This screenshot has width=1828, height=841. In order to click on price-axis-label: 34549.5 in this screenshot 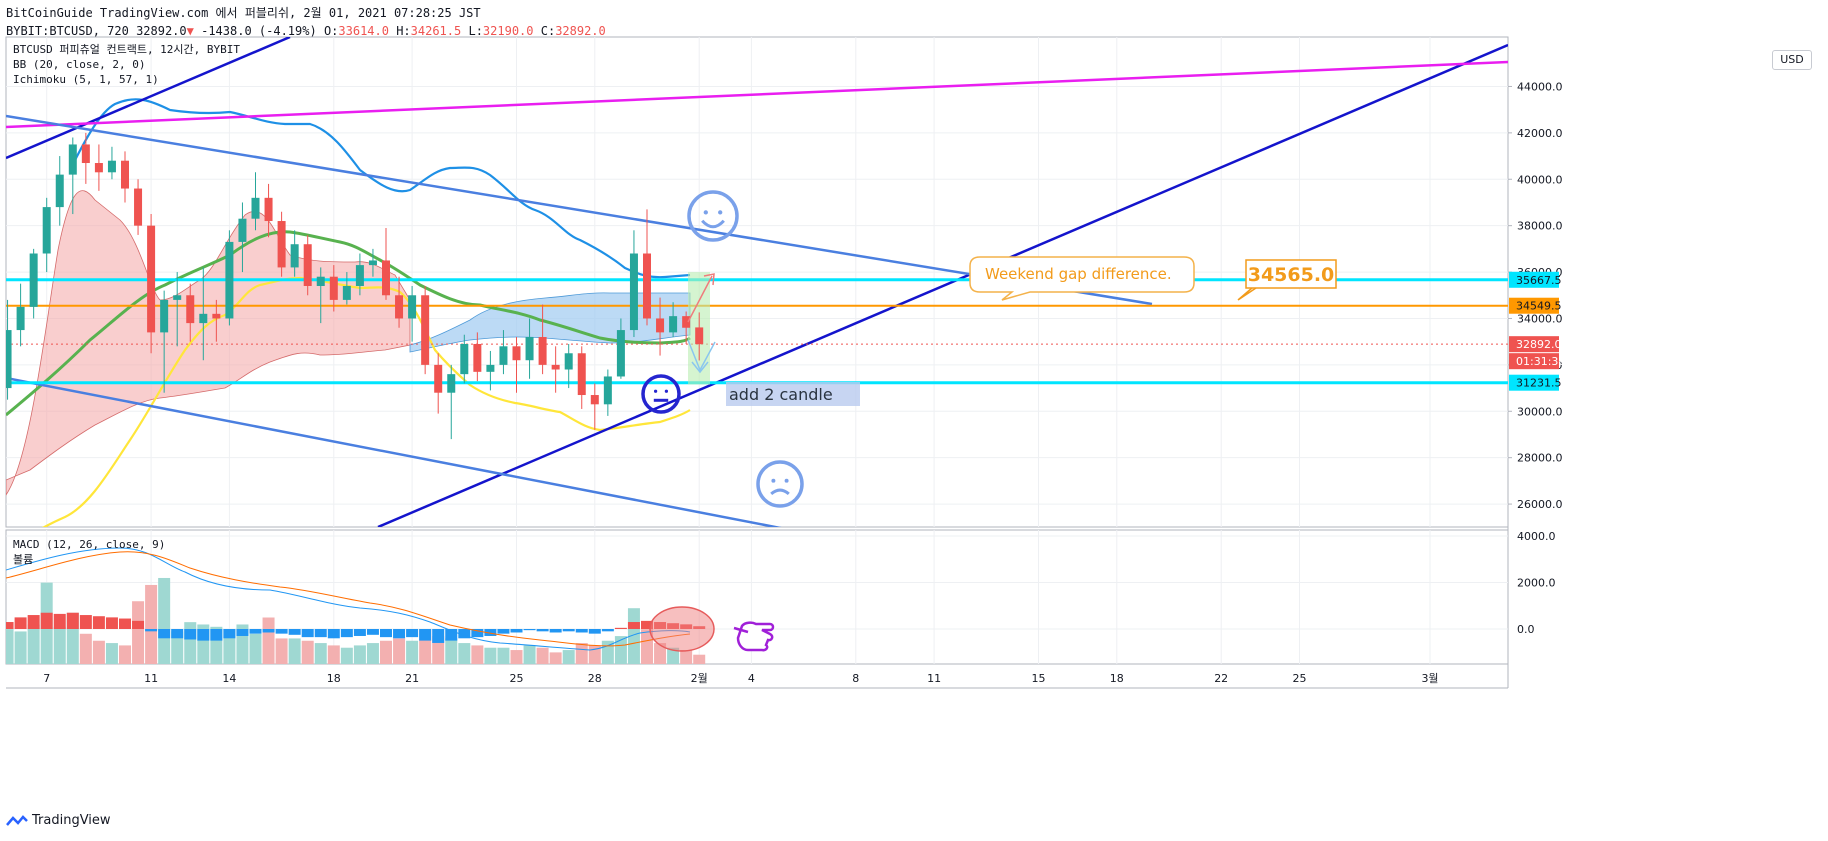, I will do `click(1535, 305)`.